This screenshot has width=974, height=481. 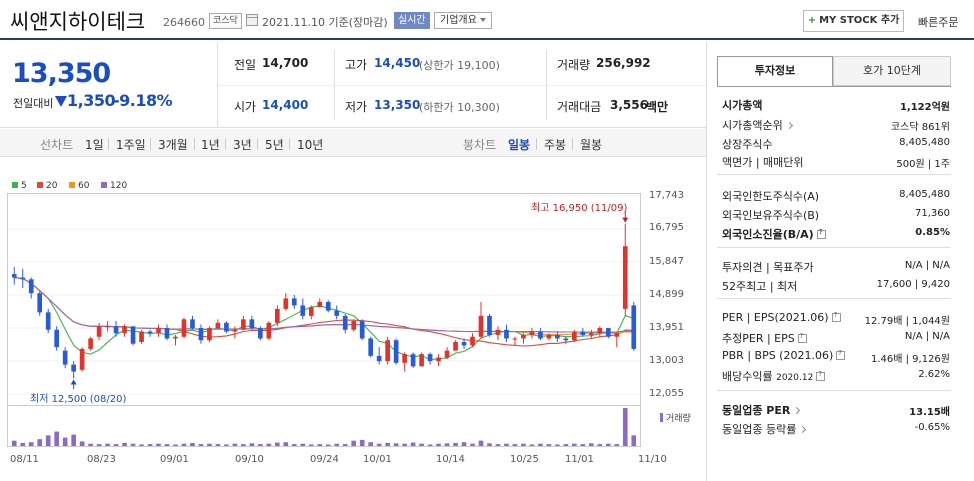 I want to click on tab-order-book: 호가 10단계, so click(x=892, y=71).